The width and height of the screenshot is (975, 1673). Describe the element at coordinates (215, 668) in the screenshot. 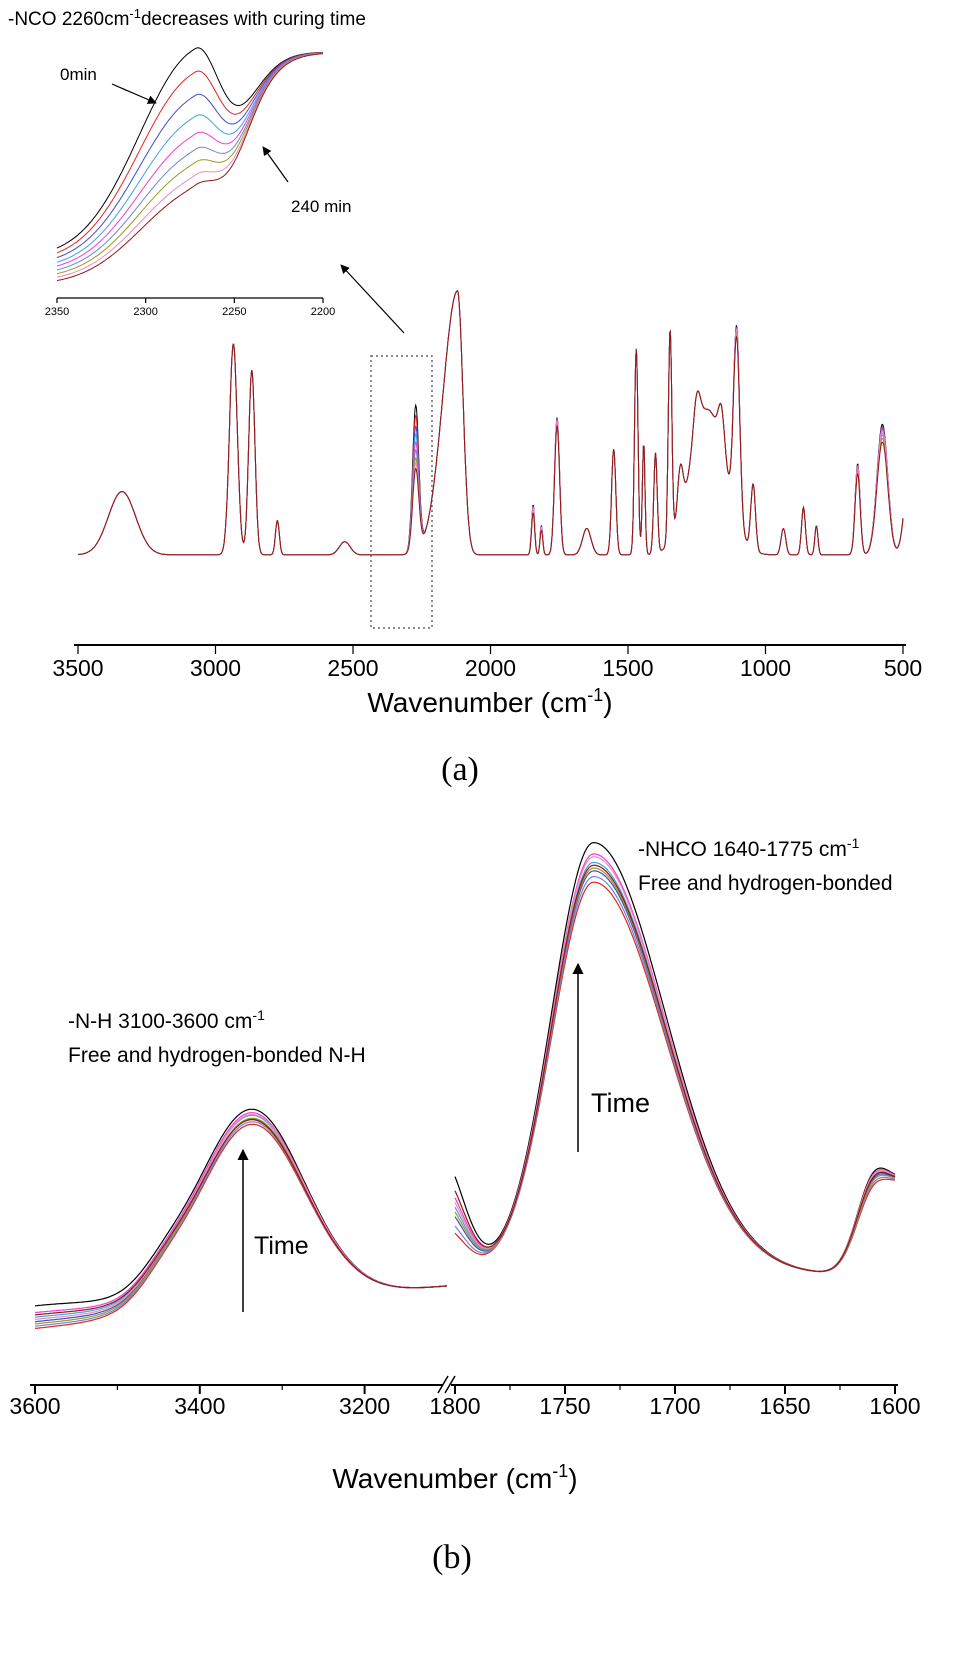

I see `tick-label: 3000` at that location.